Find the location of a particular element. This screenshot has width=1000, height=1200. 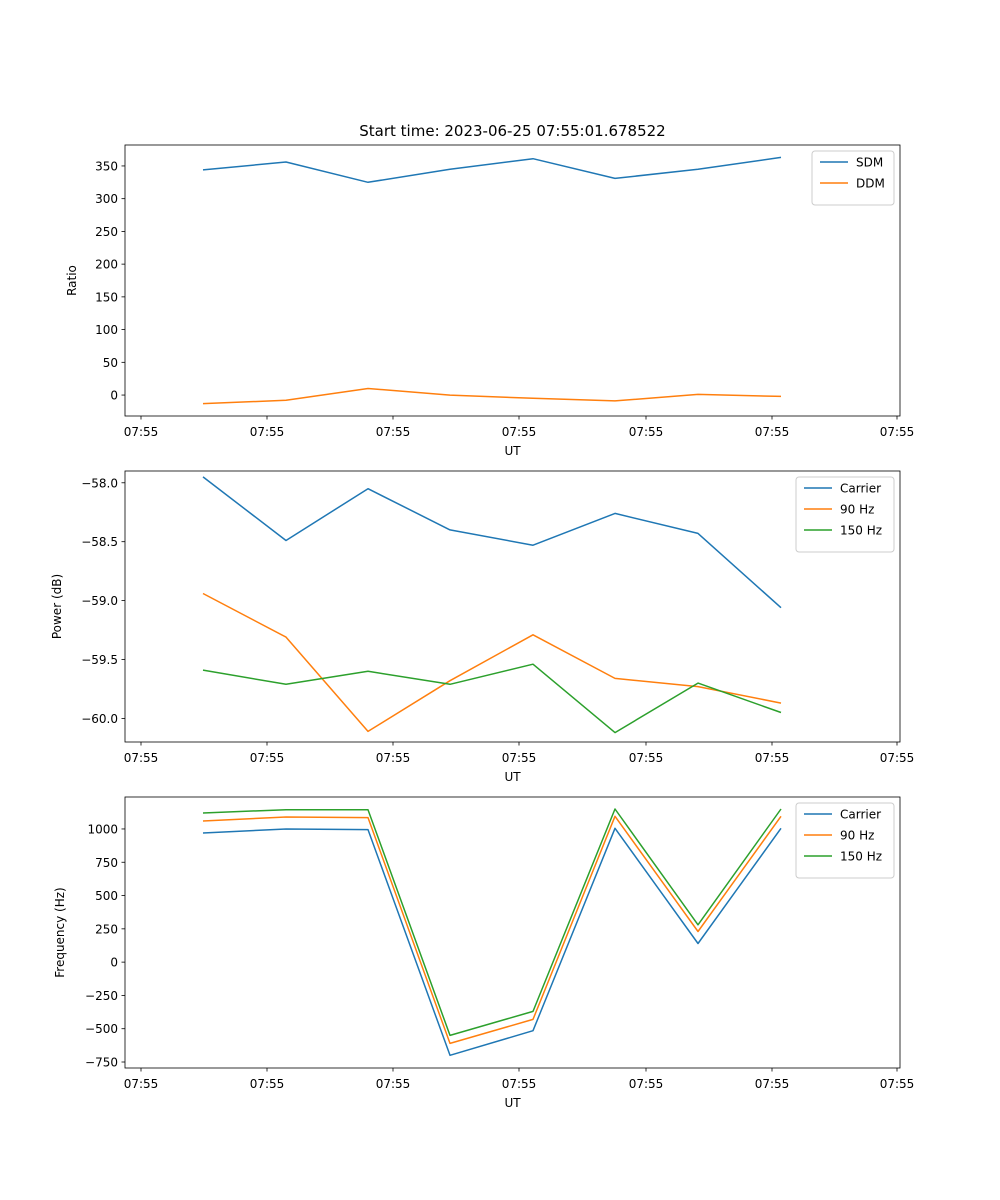

y-tick-label: 100 is located at coordinates (106, 330).